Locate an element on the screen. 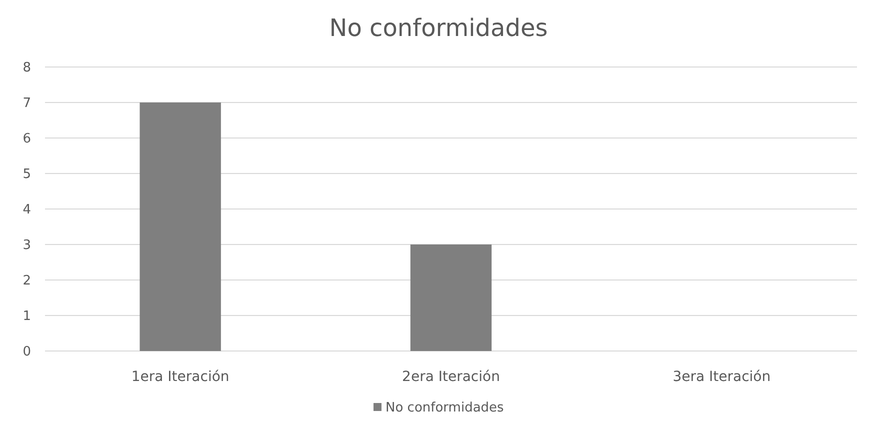  y-tick-label: 4 is located at coordinates (26, 210).